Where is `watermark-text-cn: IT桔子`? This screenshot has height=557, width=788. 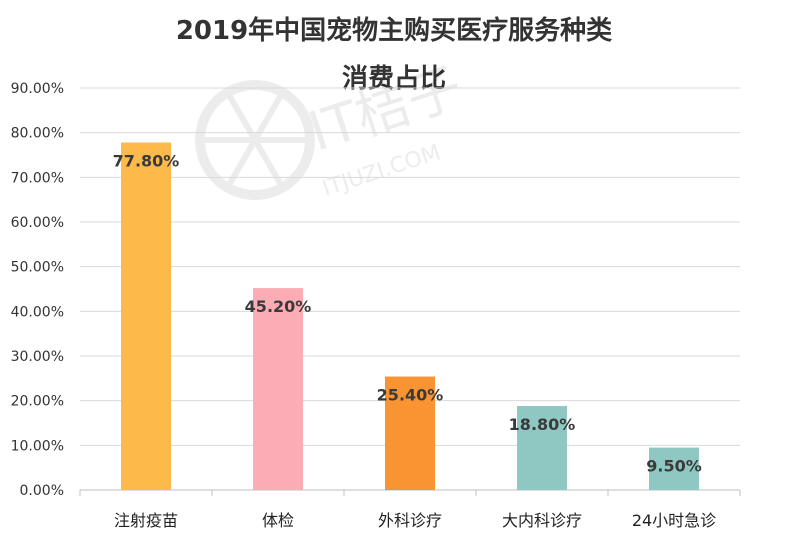
watermark-text-cn: IT桔子 is located at coordinates (385, 109).